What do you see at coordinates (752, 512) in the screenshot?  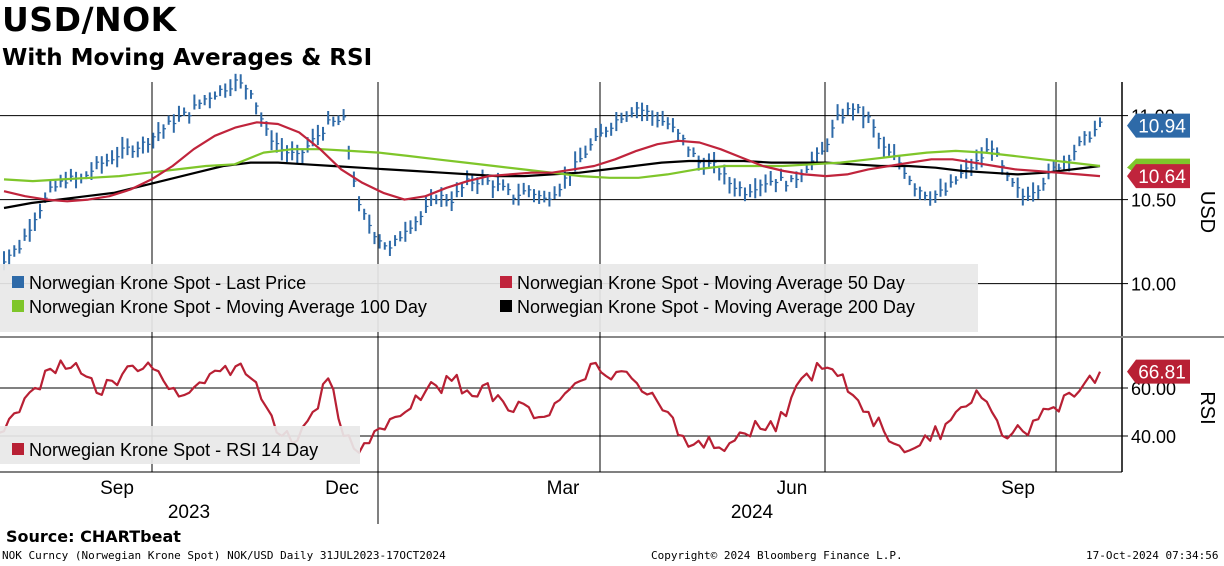 I see `year-label: 2024` at bounding box center [752, 512].